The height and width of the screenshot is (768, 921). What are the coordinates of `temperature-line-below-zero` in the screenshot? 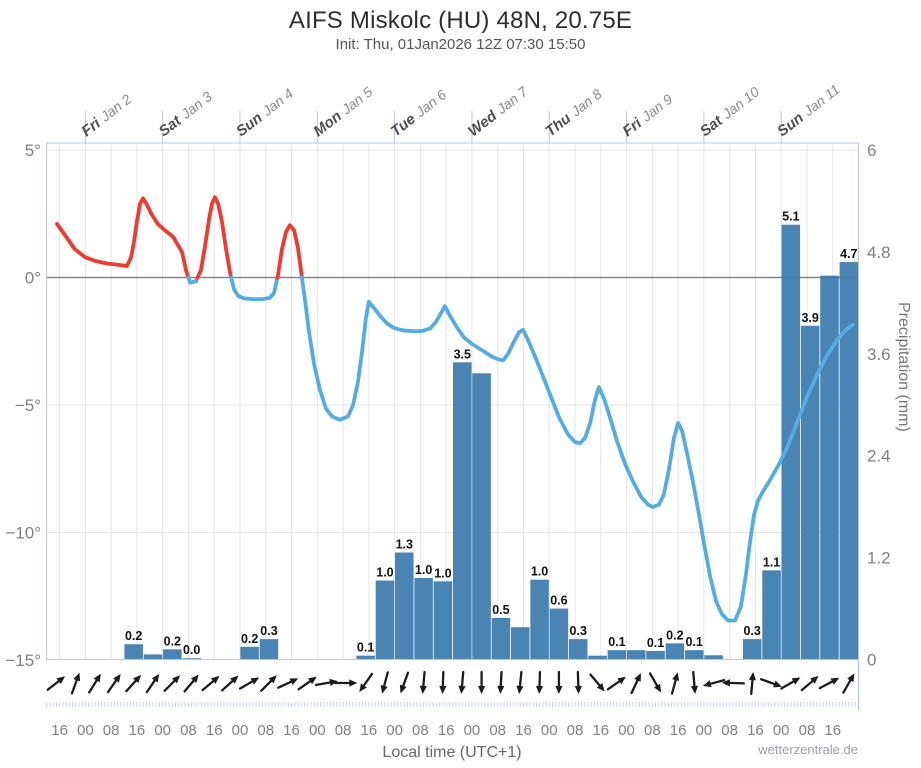 It's located at (193, 280).